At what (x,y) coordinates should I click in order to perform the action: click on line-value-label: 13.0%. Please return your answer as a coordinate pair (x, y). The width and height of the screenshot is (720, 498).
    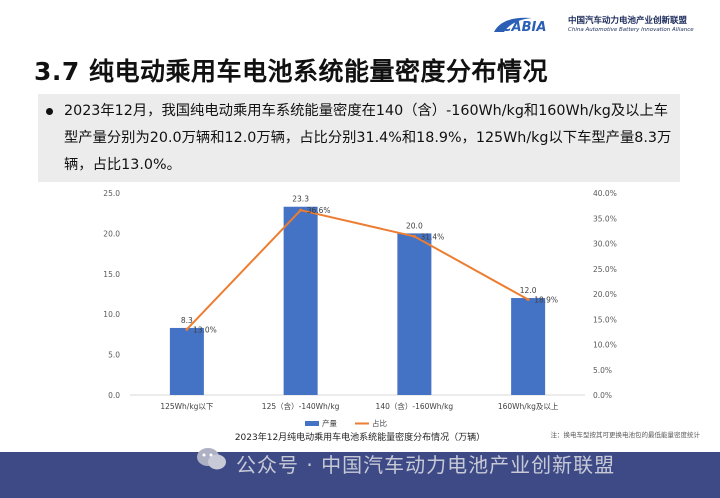
    Looking at the image, I should click on (205, 329).